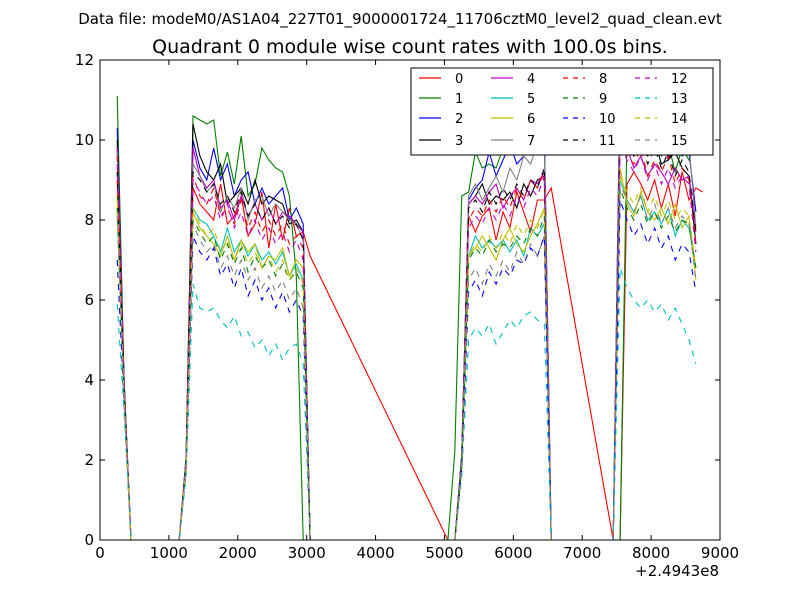 This screenshot has height=600, width=800. What do you see at coordinates (582, 553) in the screenshot?
I see `x-tick-label: 7000` at bounding box center [582, 553].